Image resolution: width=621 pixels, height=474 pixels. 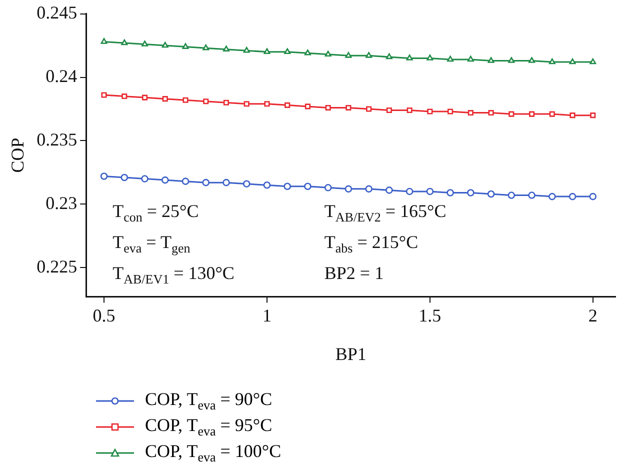 What do you see at coordinates (385, 213) in the screenshot?
I see `annotation: T$_{AB/EV2}$ = 165°C` at bounding box center [385, 213].